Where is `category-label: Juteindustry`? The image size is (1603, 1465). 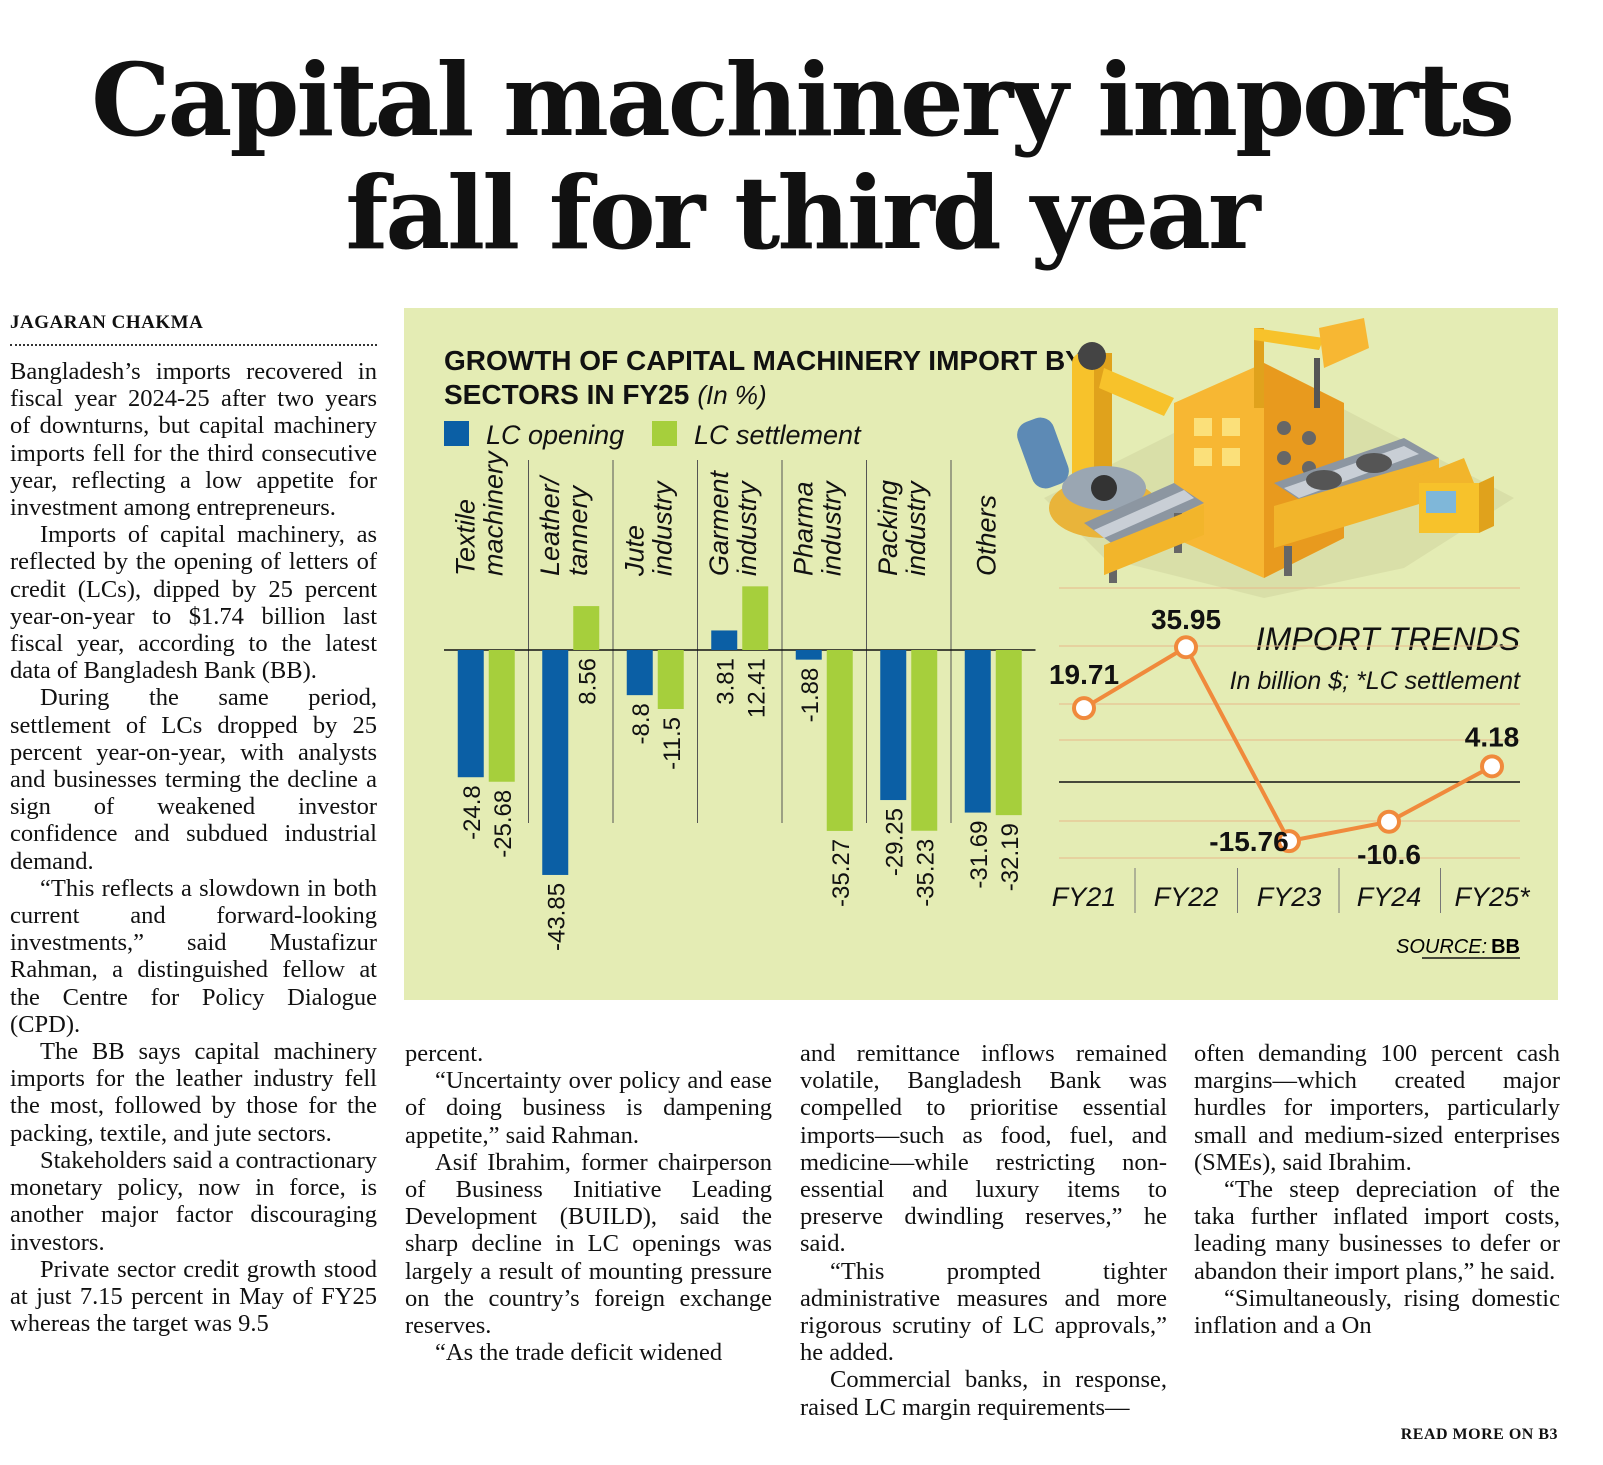 category-label: Juteindustry is located at coordinates (648, 528).